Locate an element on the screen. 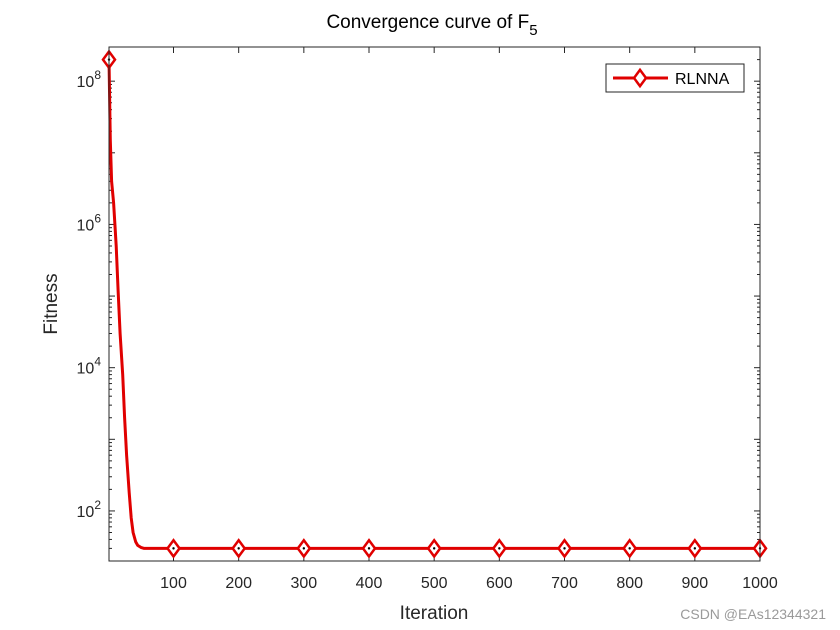 This screenshot has width=840, height=630. chart-title-subscript: 5 is located at coordinates (533, 30).